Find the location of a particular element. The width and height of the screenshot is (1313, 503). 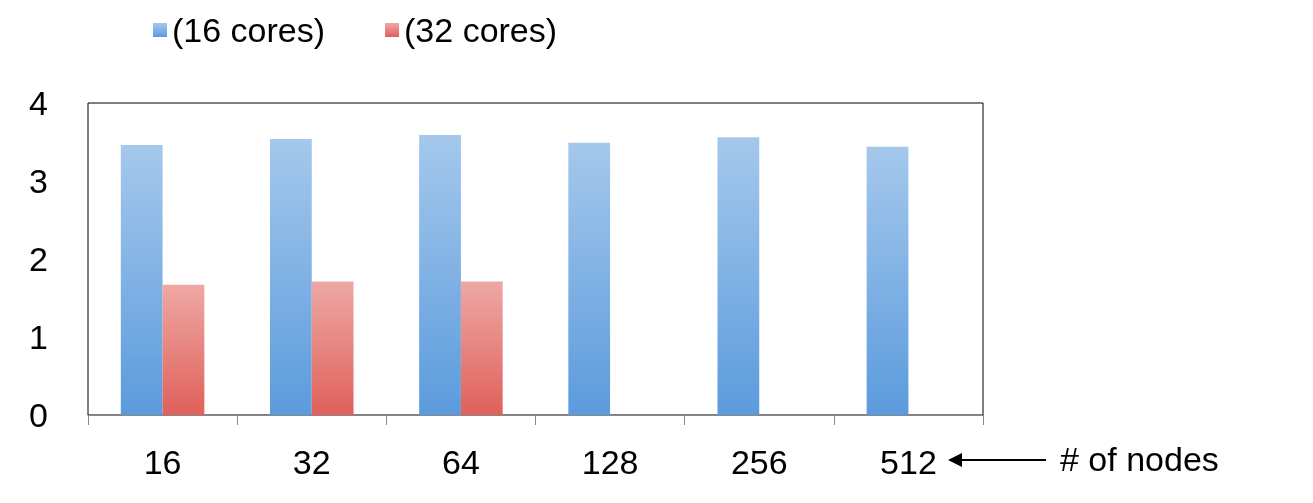

text: # of nodes is located at coordinates (1139, 459).